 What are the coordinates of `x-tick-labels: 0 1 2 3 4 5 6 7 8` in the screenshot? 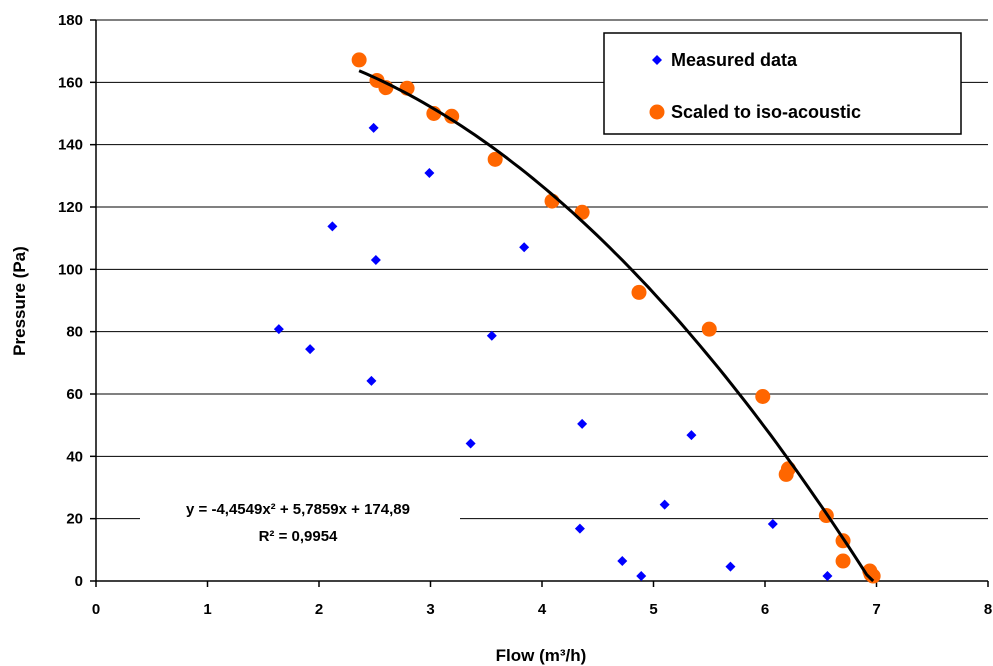 It's located at (542, 609).